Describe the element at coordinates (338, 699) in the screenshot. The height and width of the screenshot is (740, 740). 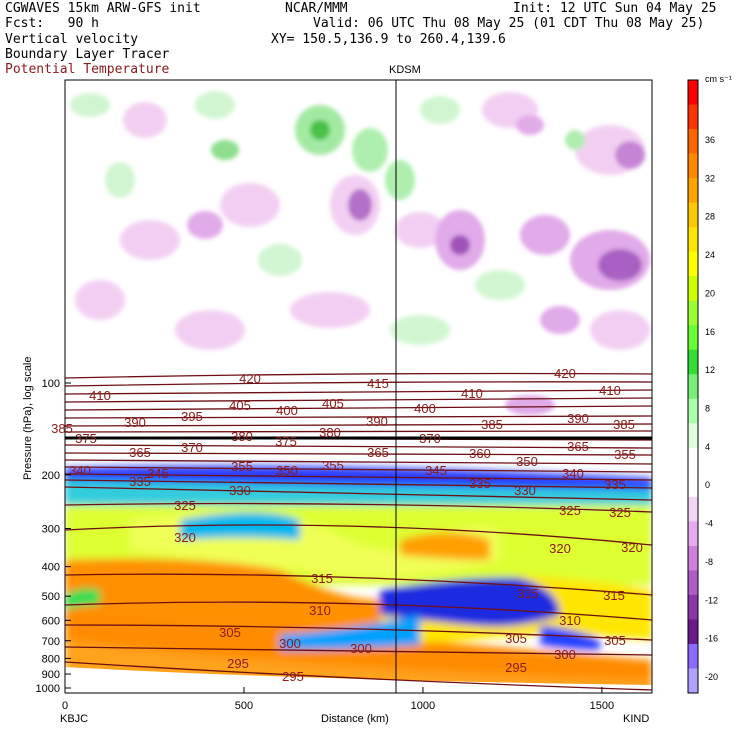
I see `x-axis: 0 500 1000 1500` at that location.